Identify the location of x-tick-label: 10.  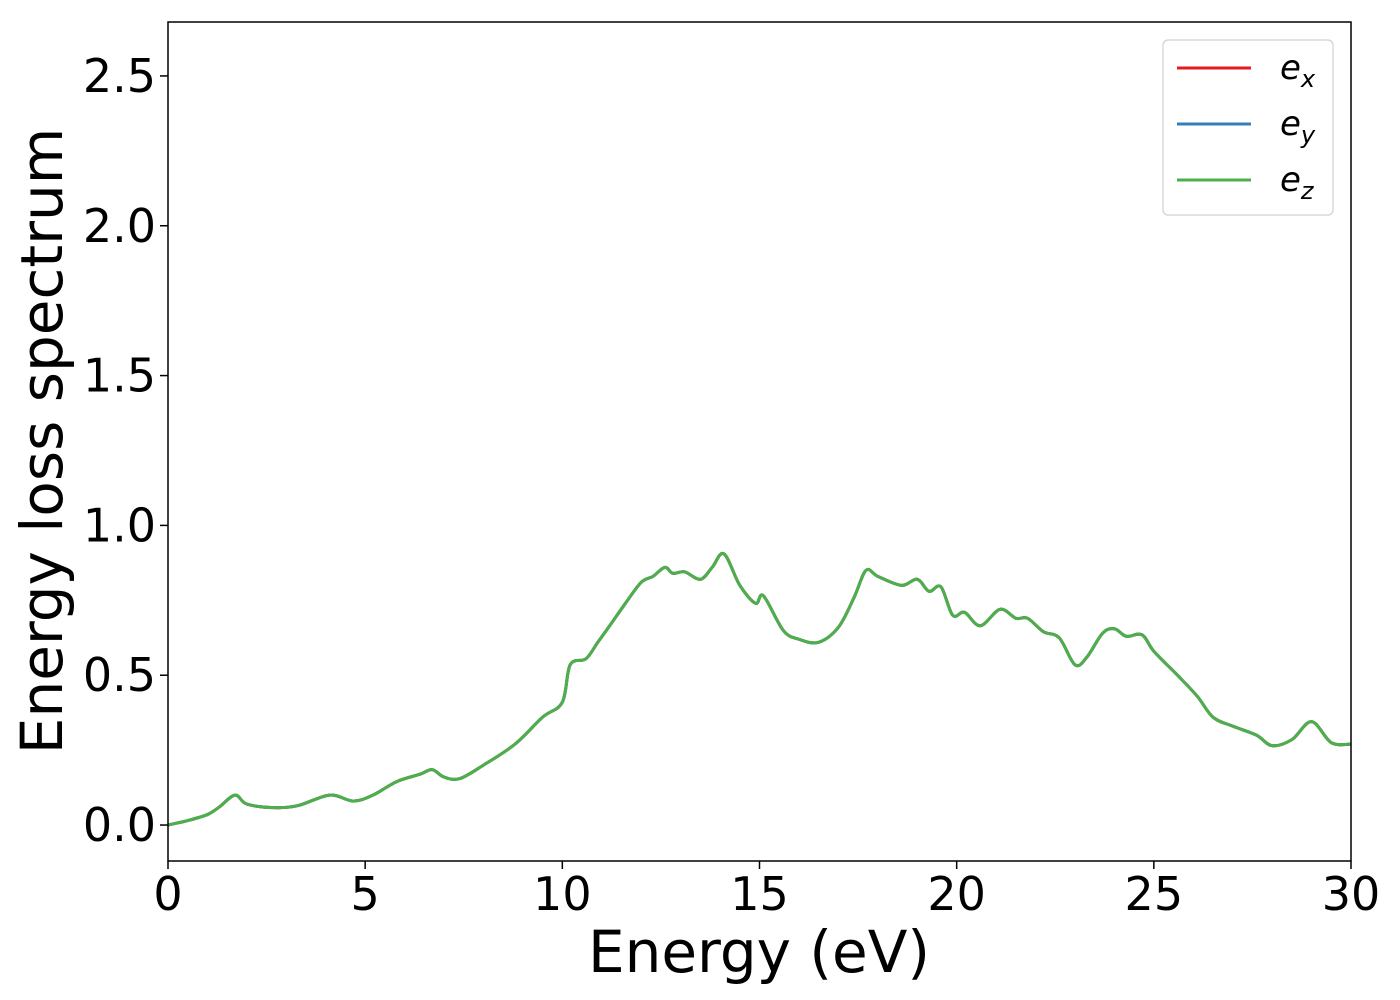
(562, 894).